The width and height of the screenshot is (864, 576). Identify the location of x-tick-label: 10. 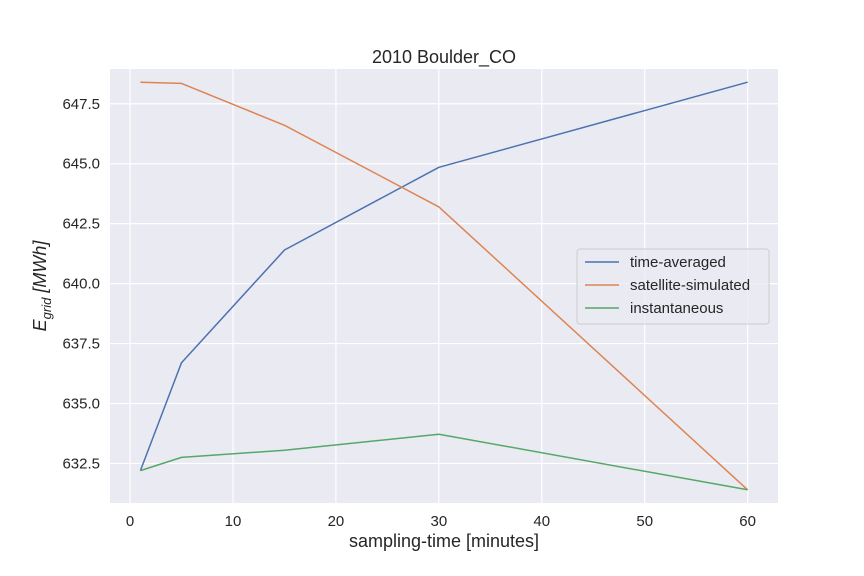
(233, 521).